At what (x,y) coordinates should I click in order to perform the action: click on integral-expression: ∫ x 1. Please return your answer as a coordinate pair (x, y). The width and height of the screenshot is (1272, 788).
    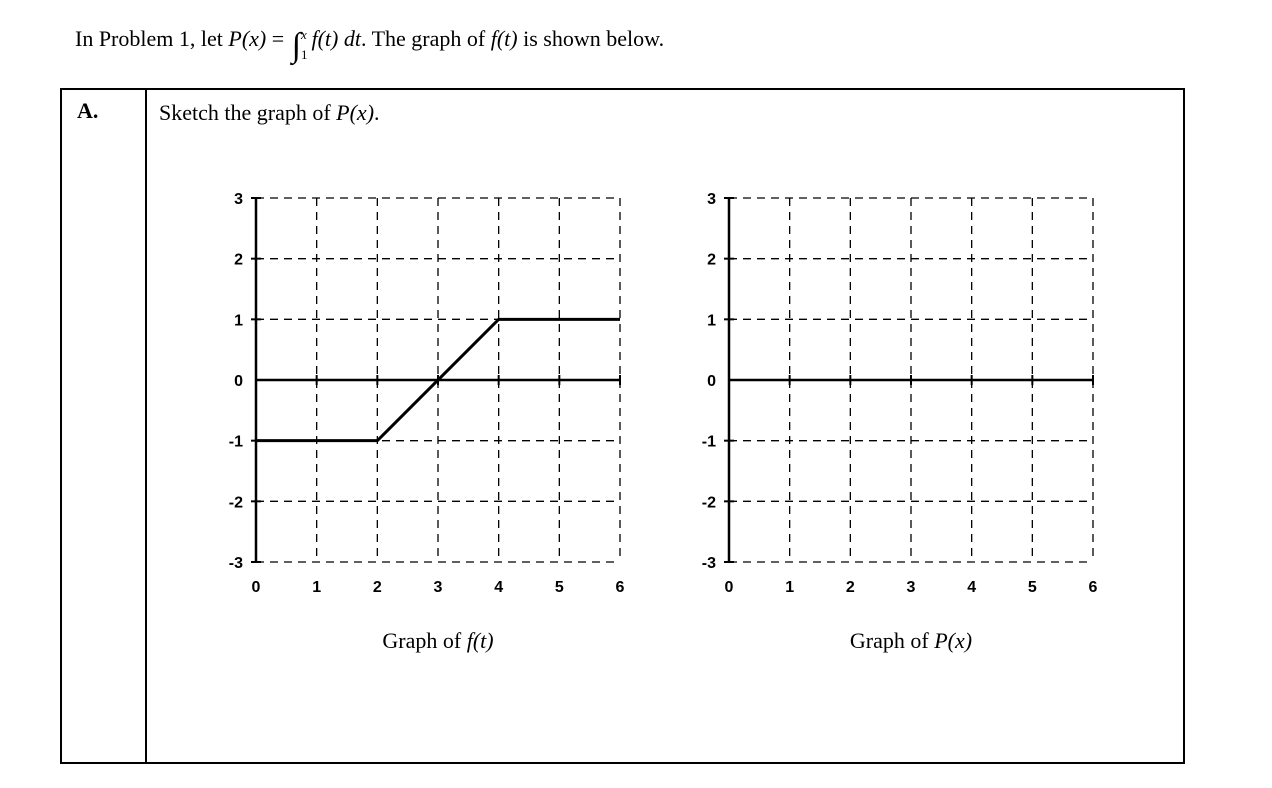
    Looking at the image, I should click on (300, 46).